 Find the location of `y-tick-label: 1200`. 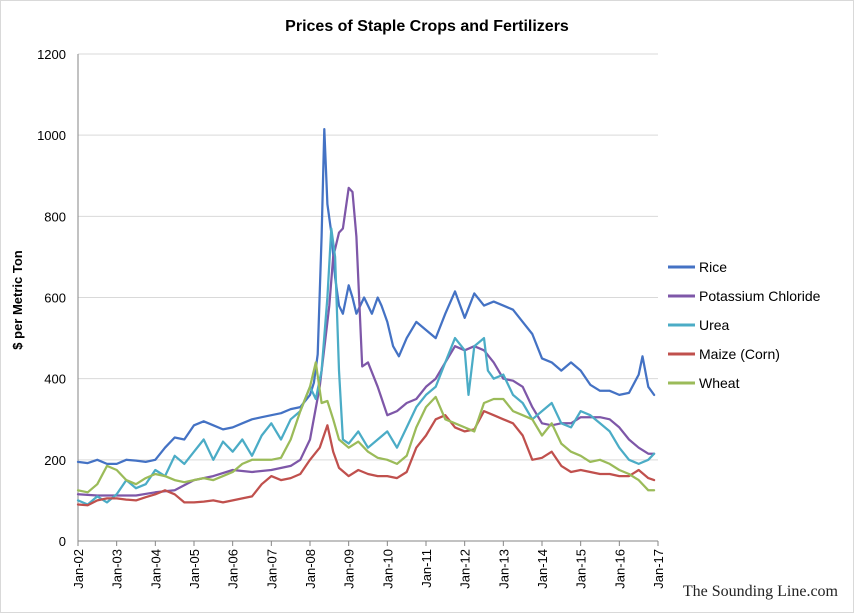

y-tick-label: 1200 is located at coordinates (51, 54).